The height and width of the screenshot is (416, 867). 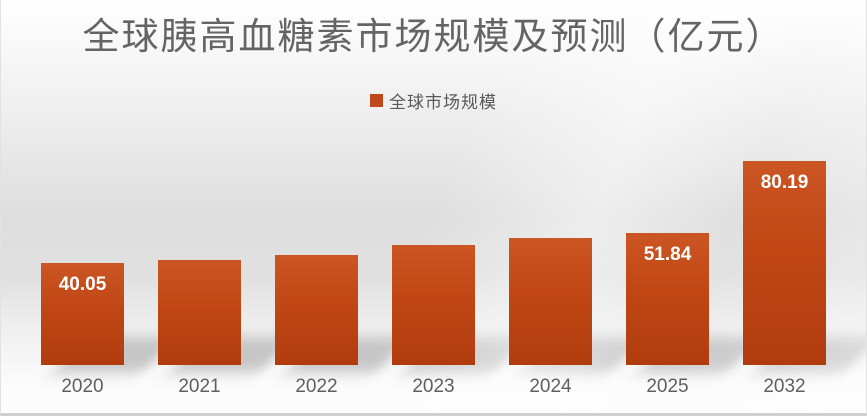 I want to click on bar-2023, so click(x=433, y=305).